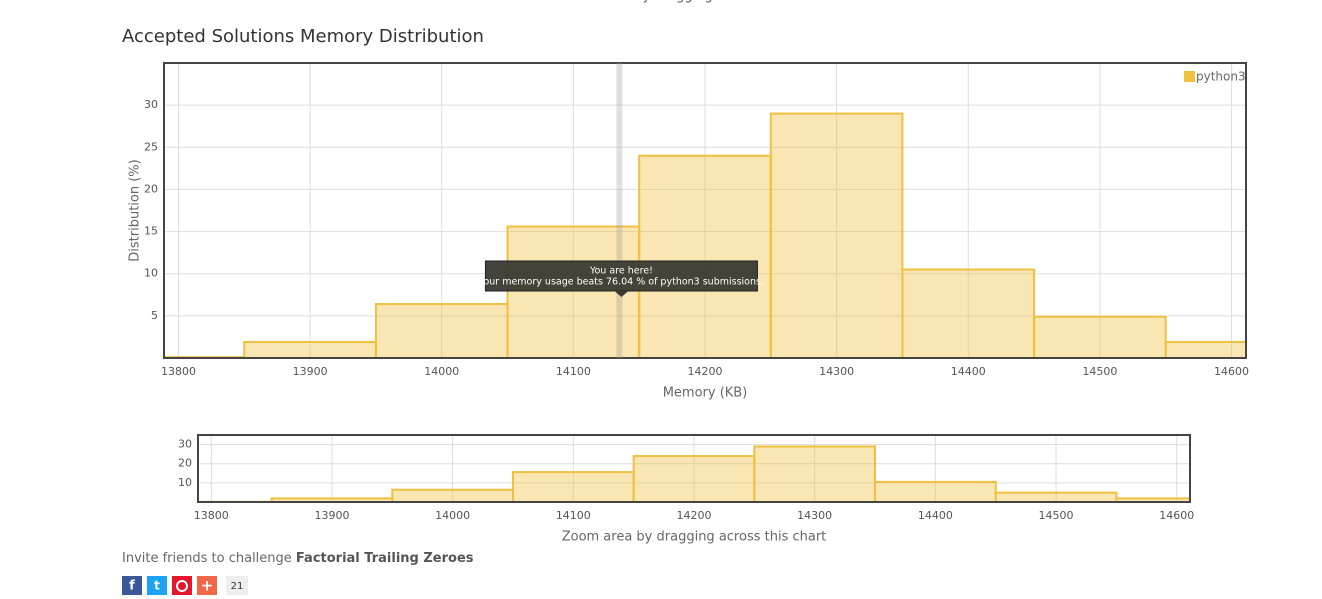  What do you see at coordinates (694, 537) in the screenshot?
I see `x-axis-title: Zoom area by dragging across this chart` at bounding box center [694, 537].